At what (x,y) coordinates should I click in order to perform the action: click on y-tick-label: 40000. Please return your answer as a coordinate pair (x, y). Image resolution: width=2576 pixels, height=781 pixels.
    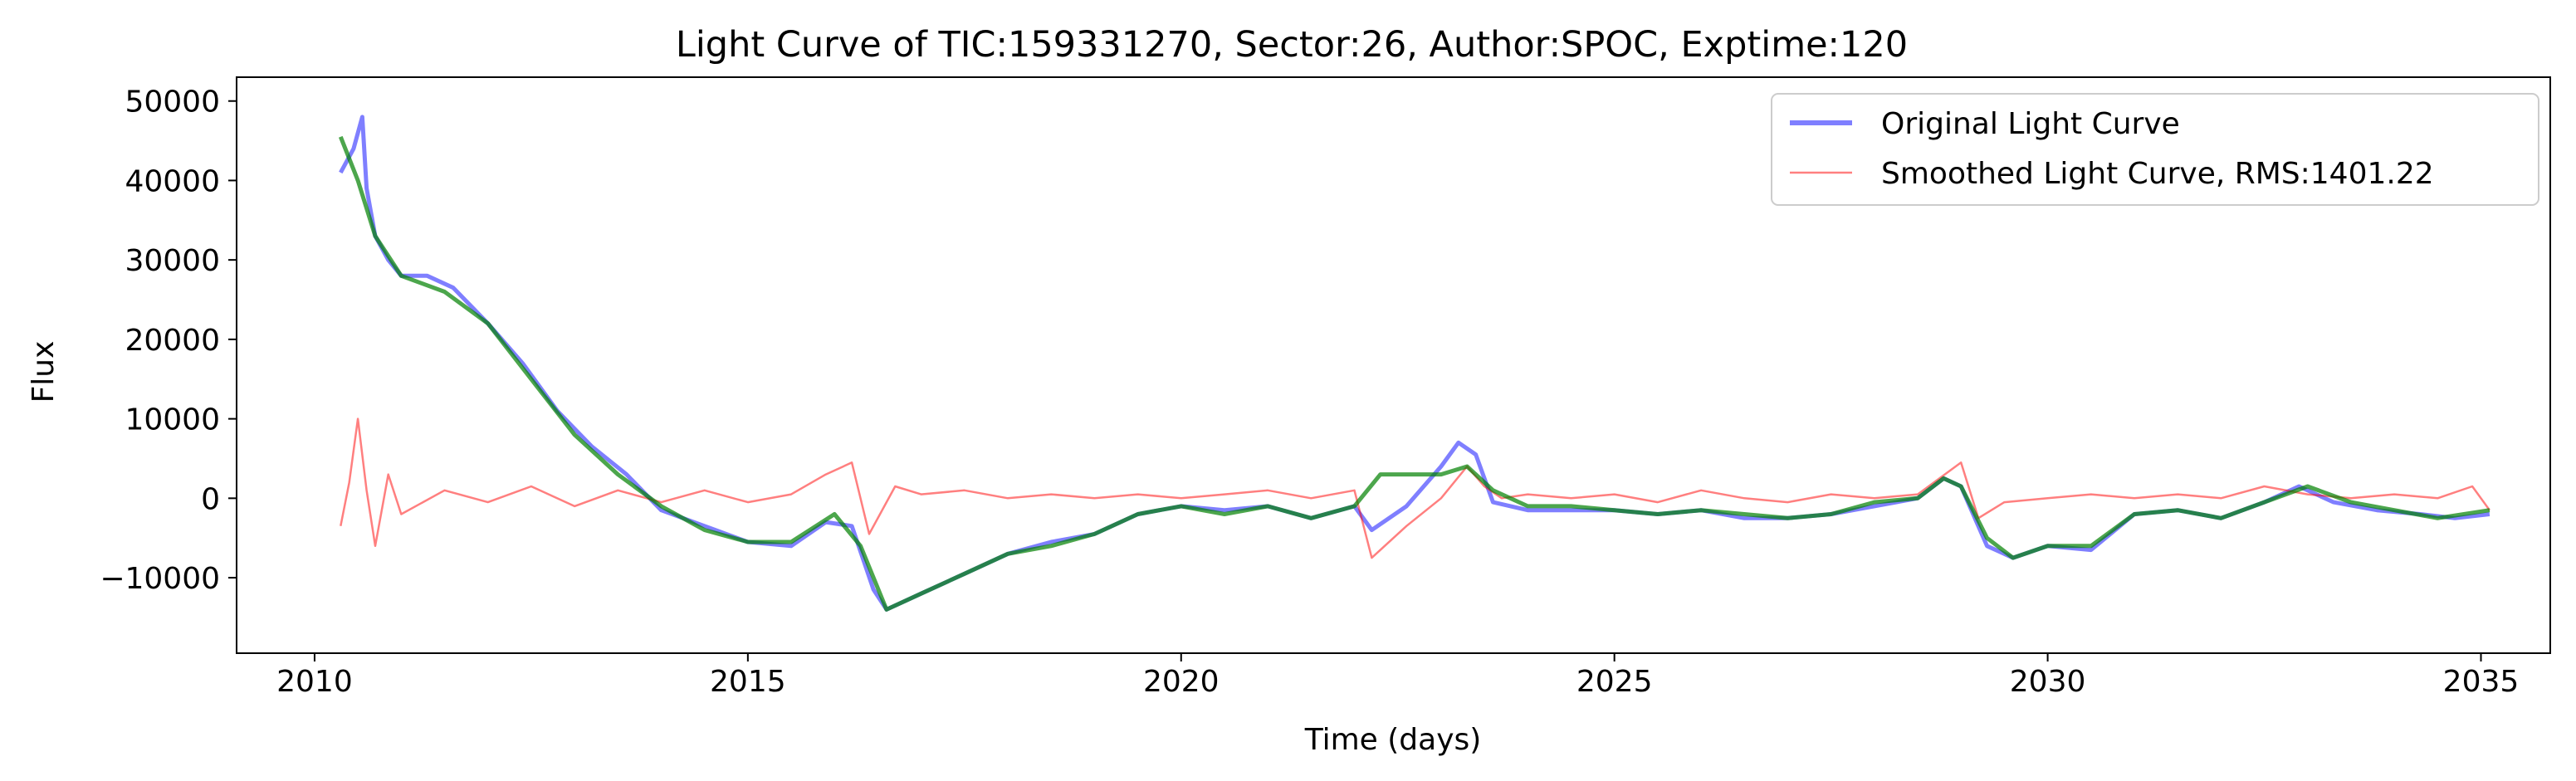
    Looking at the image, I should click on (172, 181).